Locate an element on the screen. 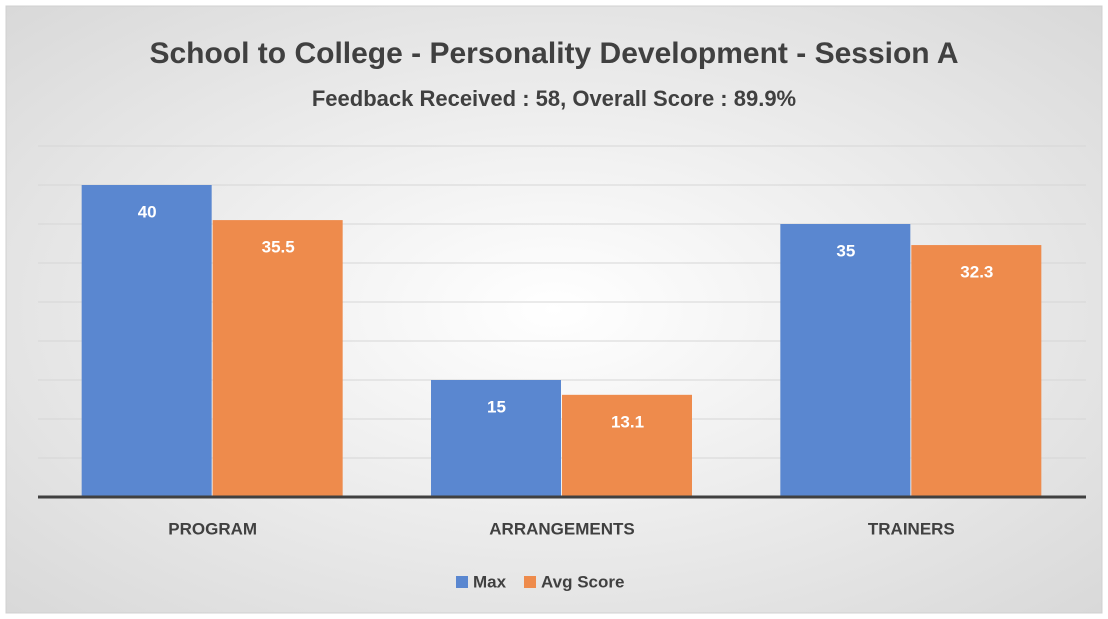 The width and height of the screenshot is (1108, 619). data-label: 35.5 is located at coordinates (278, 247).